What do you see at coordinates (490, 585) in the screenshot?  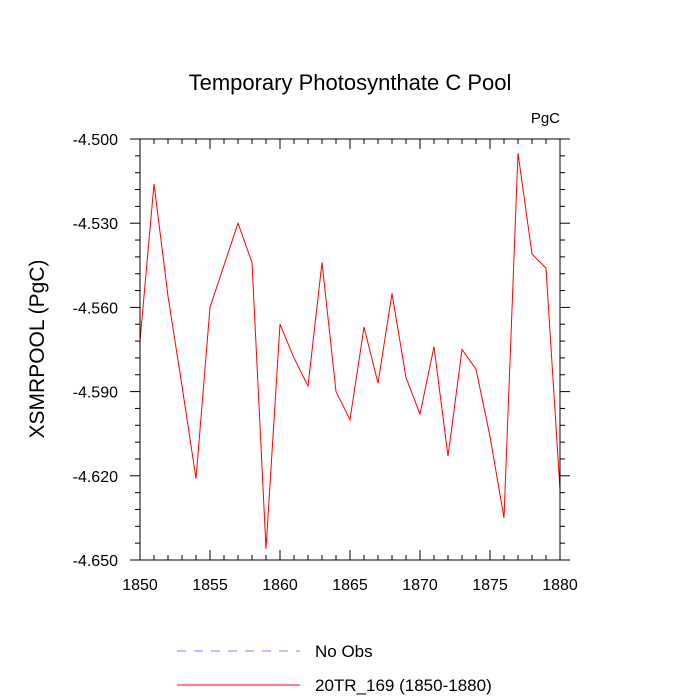 I see `x-tick-label: 1875` at bounding box center [490, 585].